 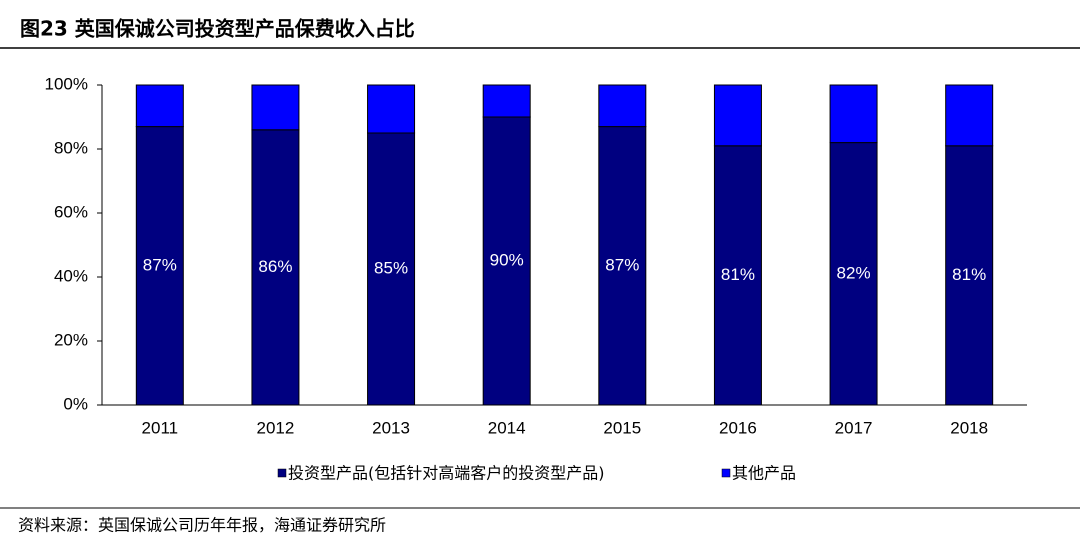 I want to click on value-label: 85%, so click(x=391, y=267).